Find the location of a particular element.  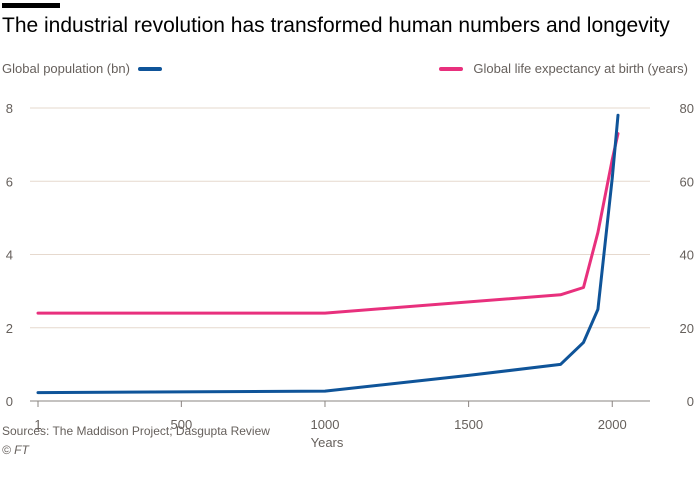

legend-life-expectancy-swatch is located at coordinates (451, 68).